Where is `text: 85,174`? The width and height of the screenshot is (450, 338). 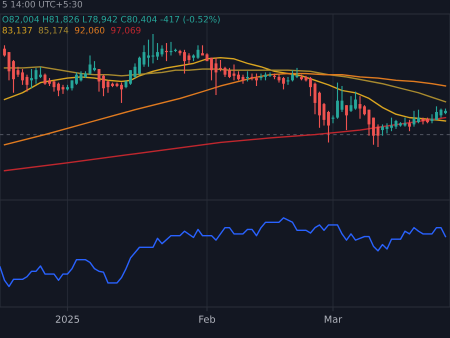
text: 85,174 is located at coordinates (53, 30).